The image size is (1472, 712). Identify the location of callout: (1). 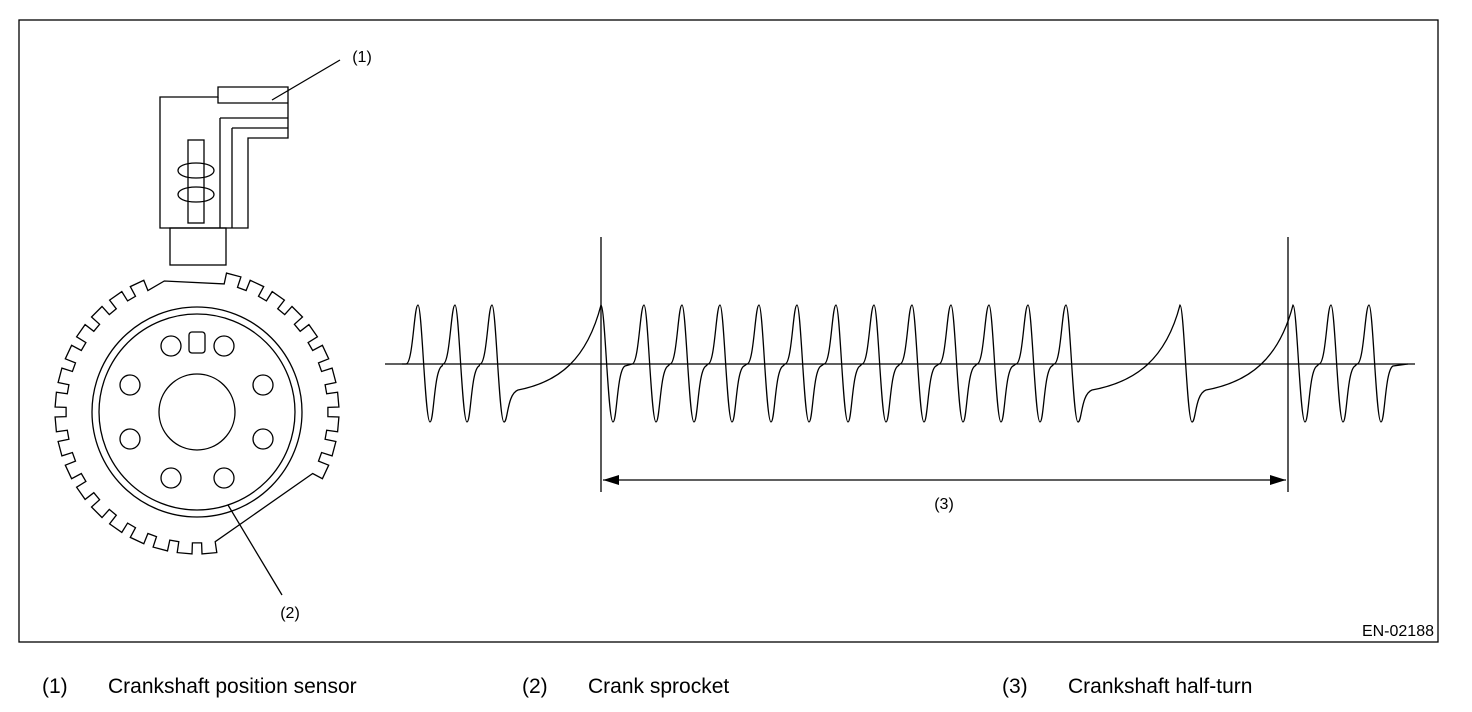
(362, 57).